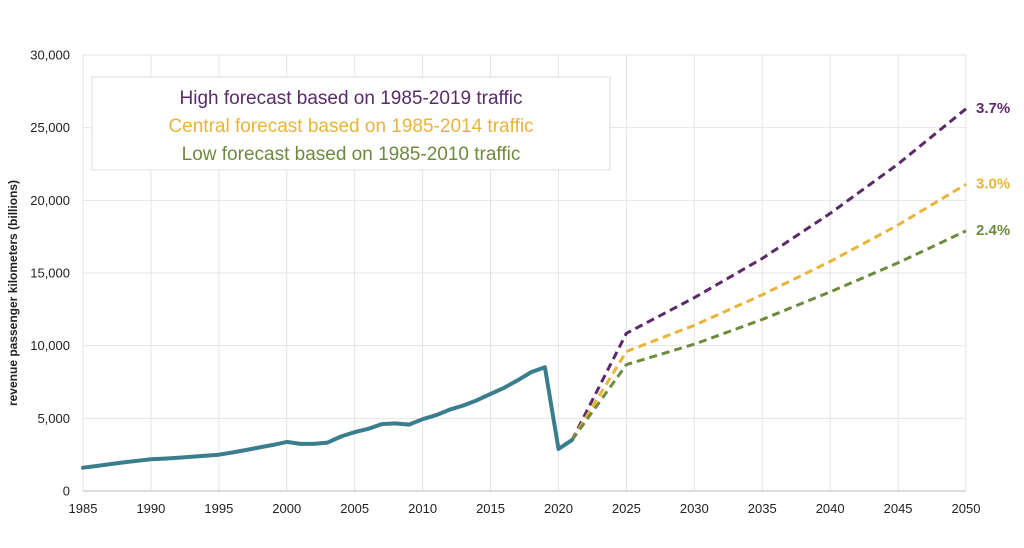 This screenshot has width=1024, height=548. Describe the element at coordinates (53, 418) in the screenshot. I see `y-tick-label: 5,000` at that location.